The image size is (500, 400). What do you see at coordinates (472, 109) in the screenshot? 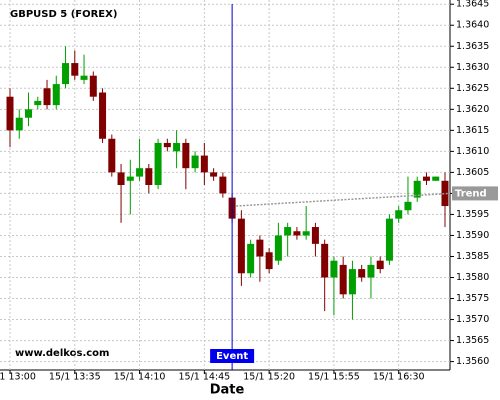
I see `y-tick-label: 1.3620` at bounding box center [472, 109].